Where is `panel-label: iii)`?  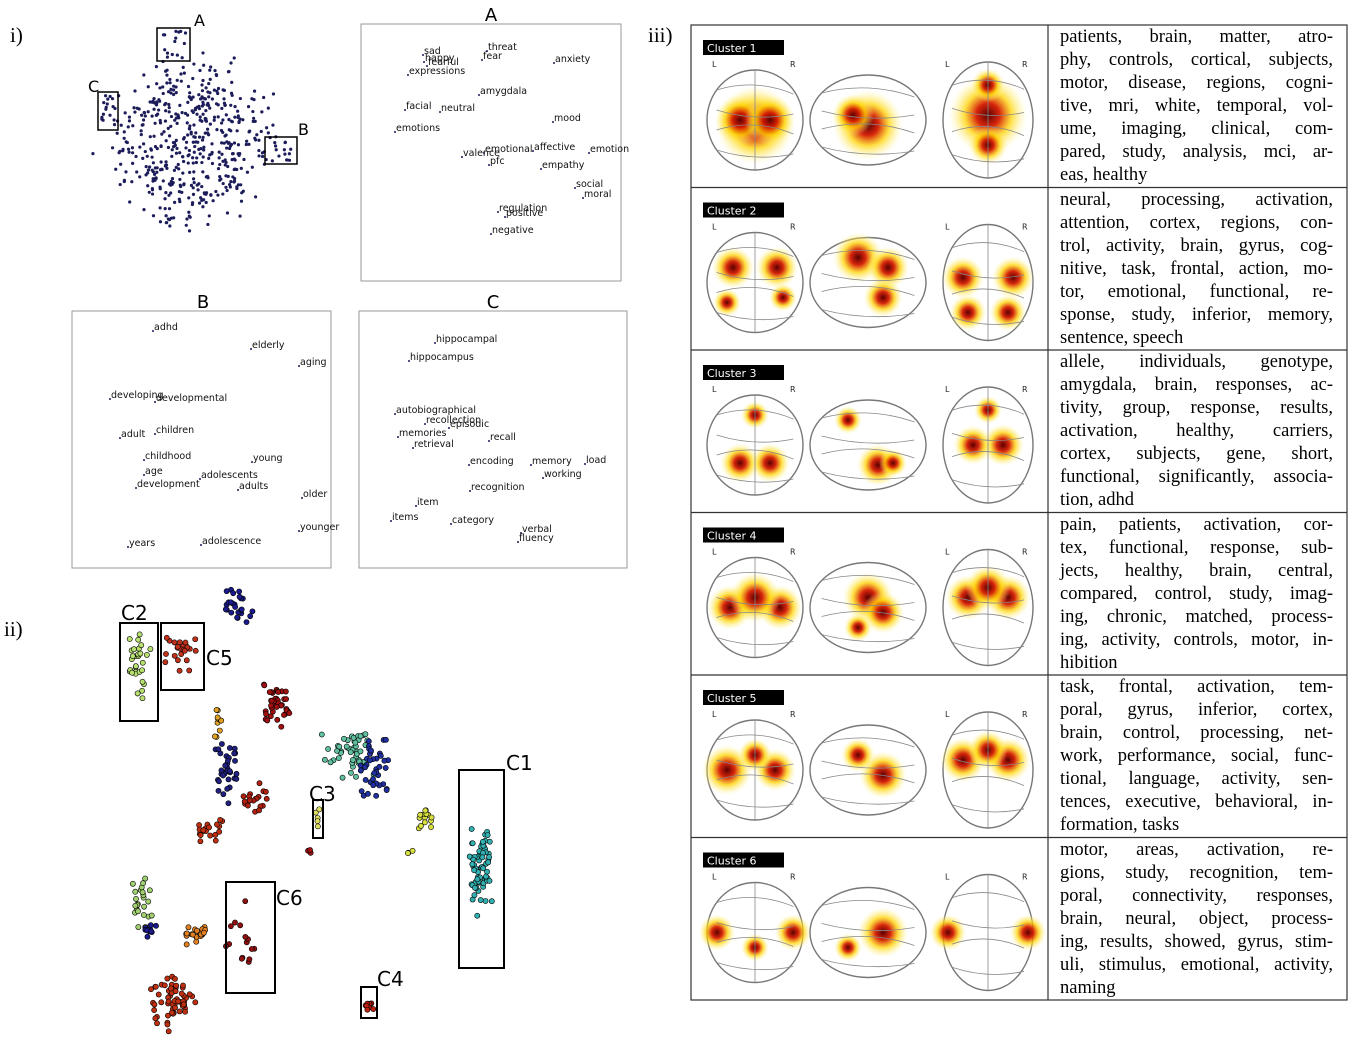 panel-label: iii) is located at coordinates (660, 35).